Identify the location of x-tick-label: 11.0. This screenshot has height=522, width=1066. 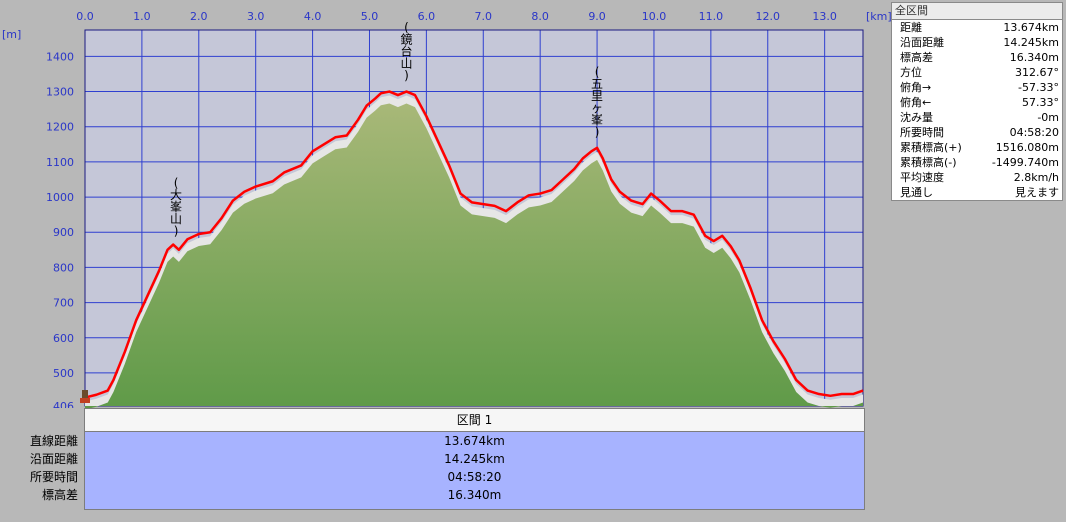
(711, 16).